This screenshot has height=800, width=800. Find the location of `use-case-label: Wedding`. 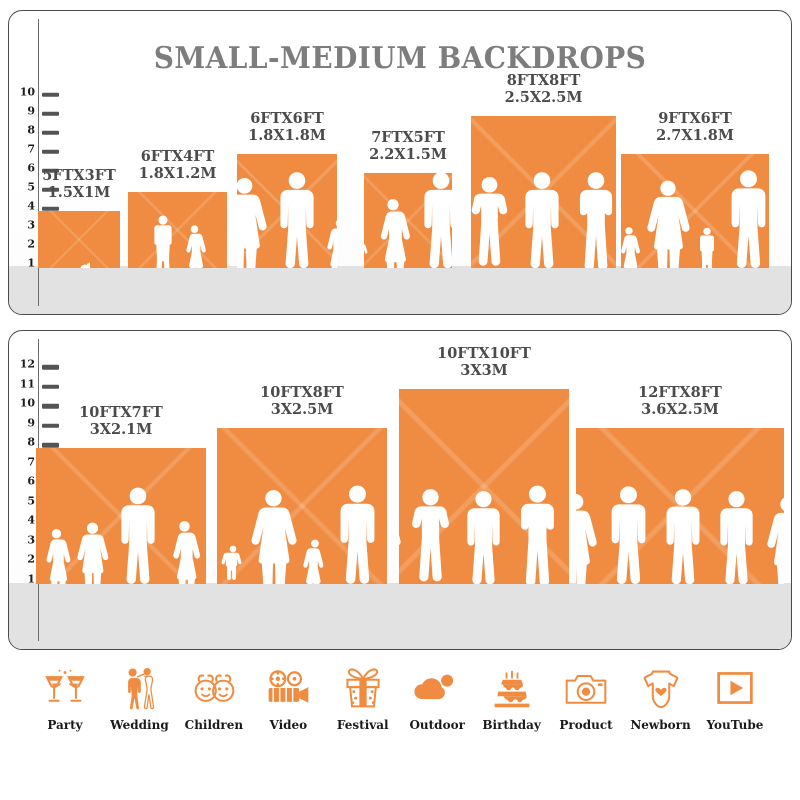

use-case-label: Wedding is located at coordinates (139, 725).